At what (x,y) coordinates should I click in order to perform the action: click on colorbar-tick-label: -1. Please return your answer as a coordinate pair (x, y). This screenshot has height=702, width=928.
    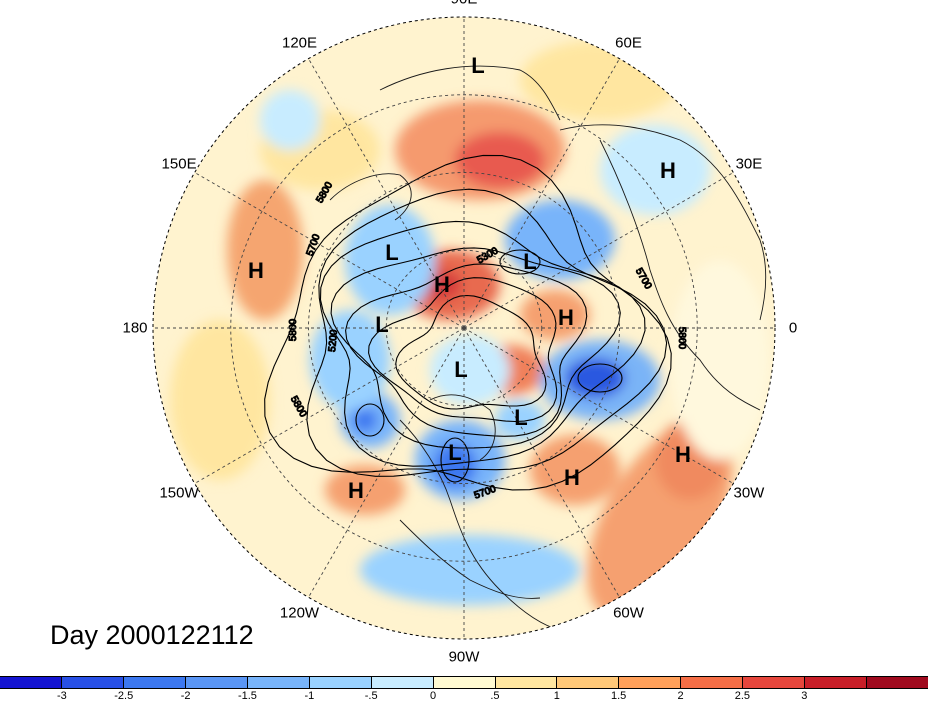
    Looking at the image, I should click on (309, 696).